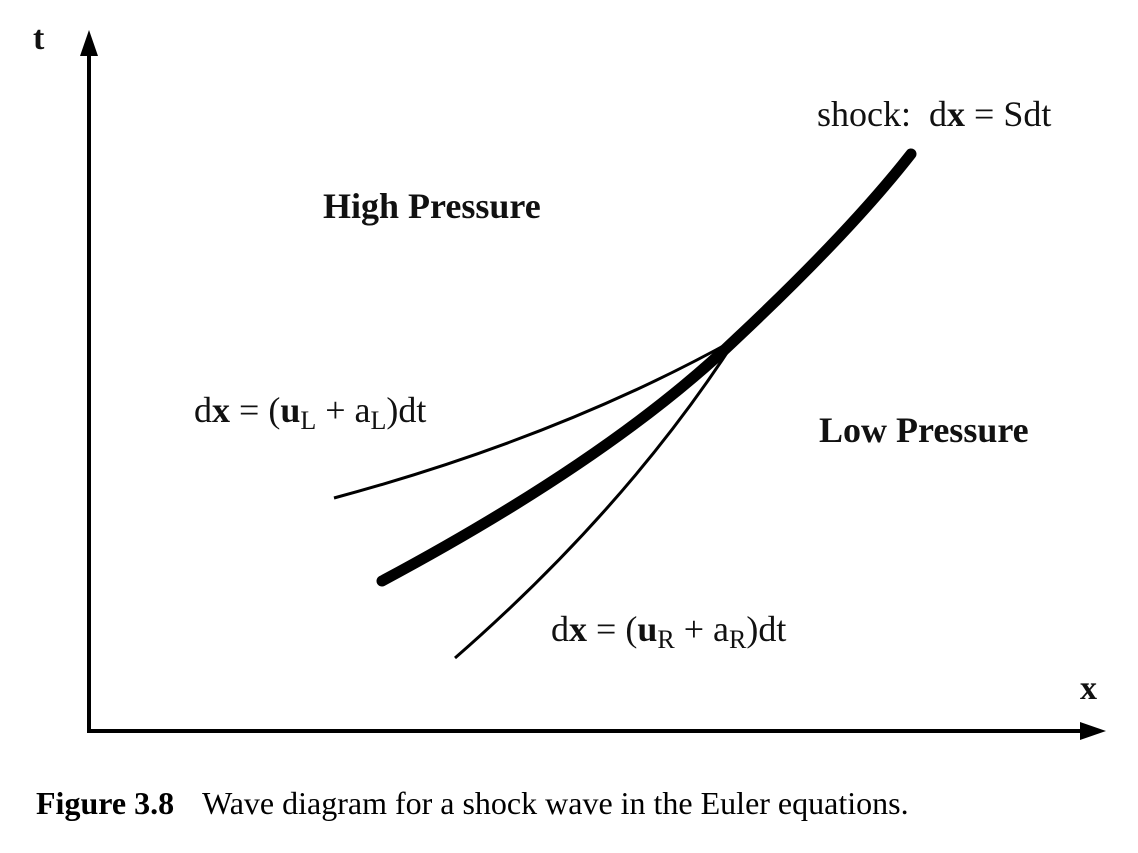 The width and height of the screenshot is (1138, 853). I want to click on figure-number: Figure 3.8, so click(105, 803).